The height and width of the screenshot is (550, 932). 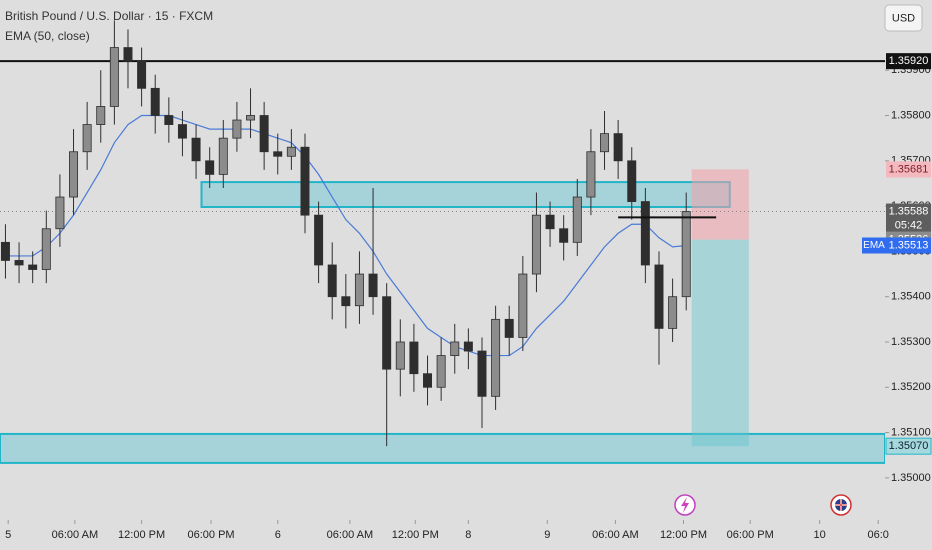 I want to click on horizontal-line-price-label: 1.35920, so click(x=909, y=61).